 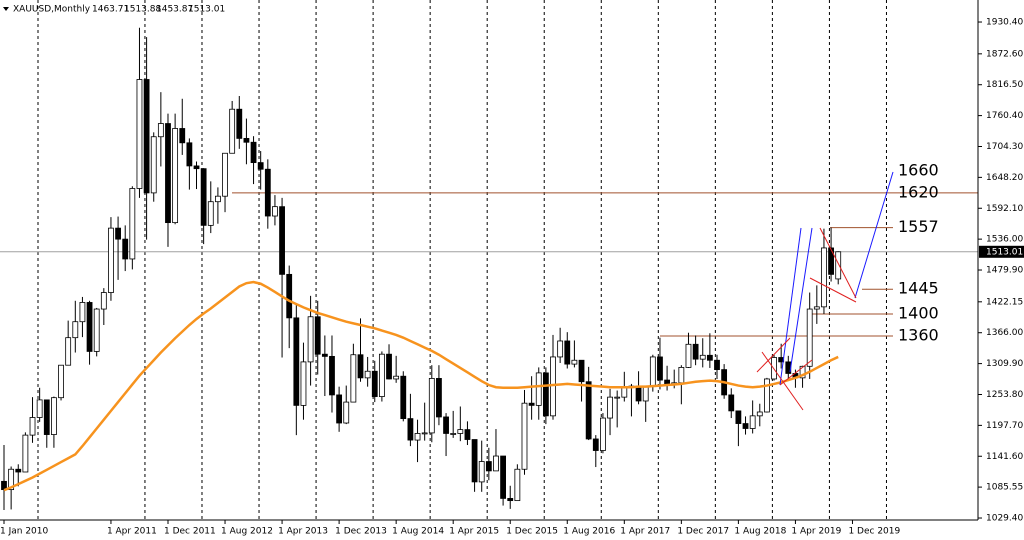 I want to click on y-tick-label: 1197.70, so click(x=1004, y=426).